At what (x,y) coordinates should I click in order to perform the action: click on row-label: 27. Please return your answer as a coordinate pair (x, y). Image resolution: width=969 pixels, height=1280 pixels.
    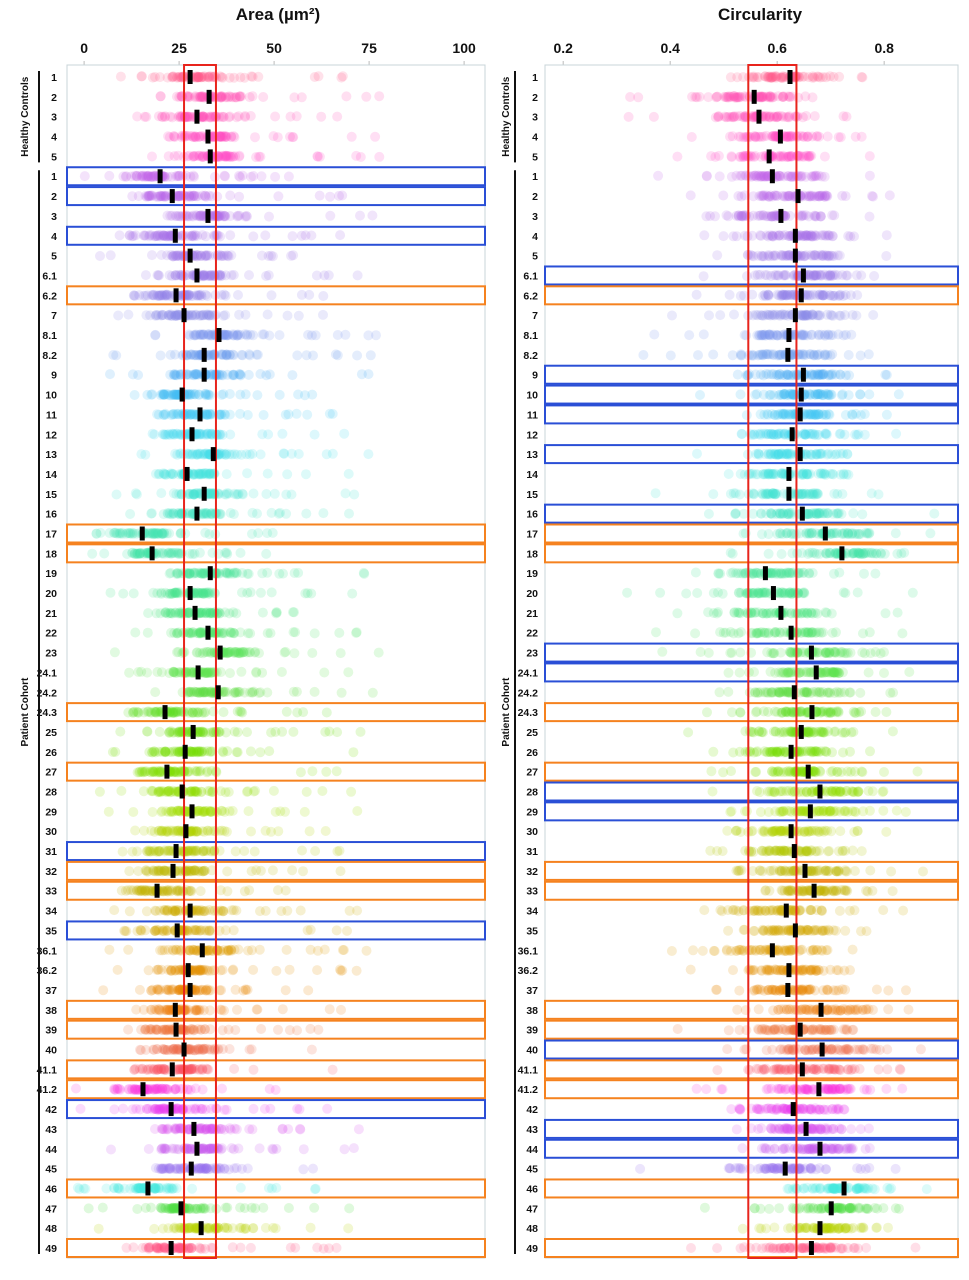
    Looking at the image, I should click on (51, 773).